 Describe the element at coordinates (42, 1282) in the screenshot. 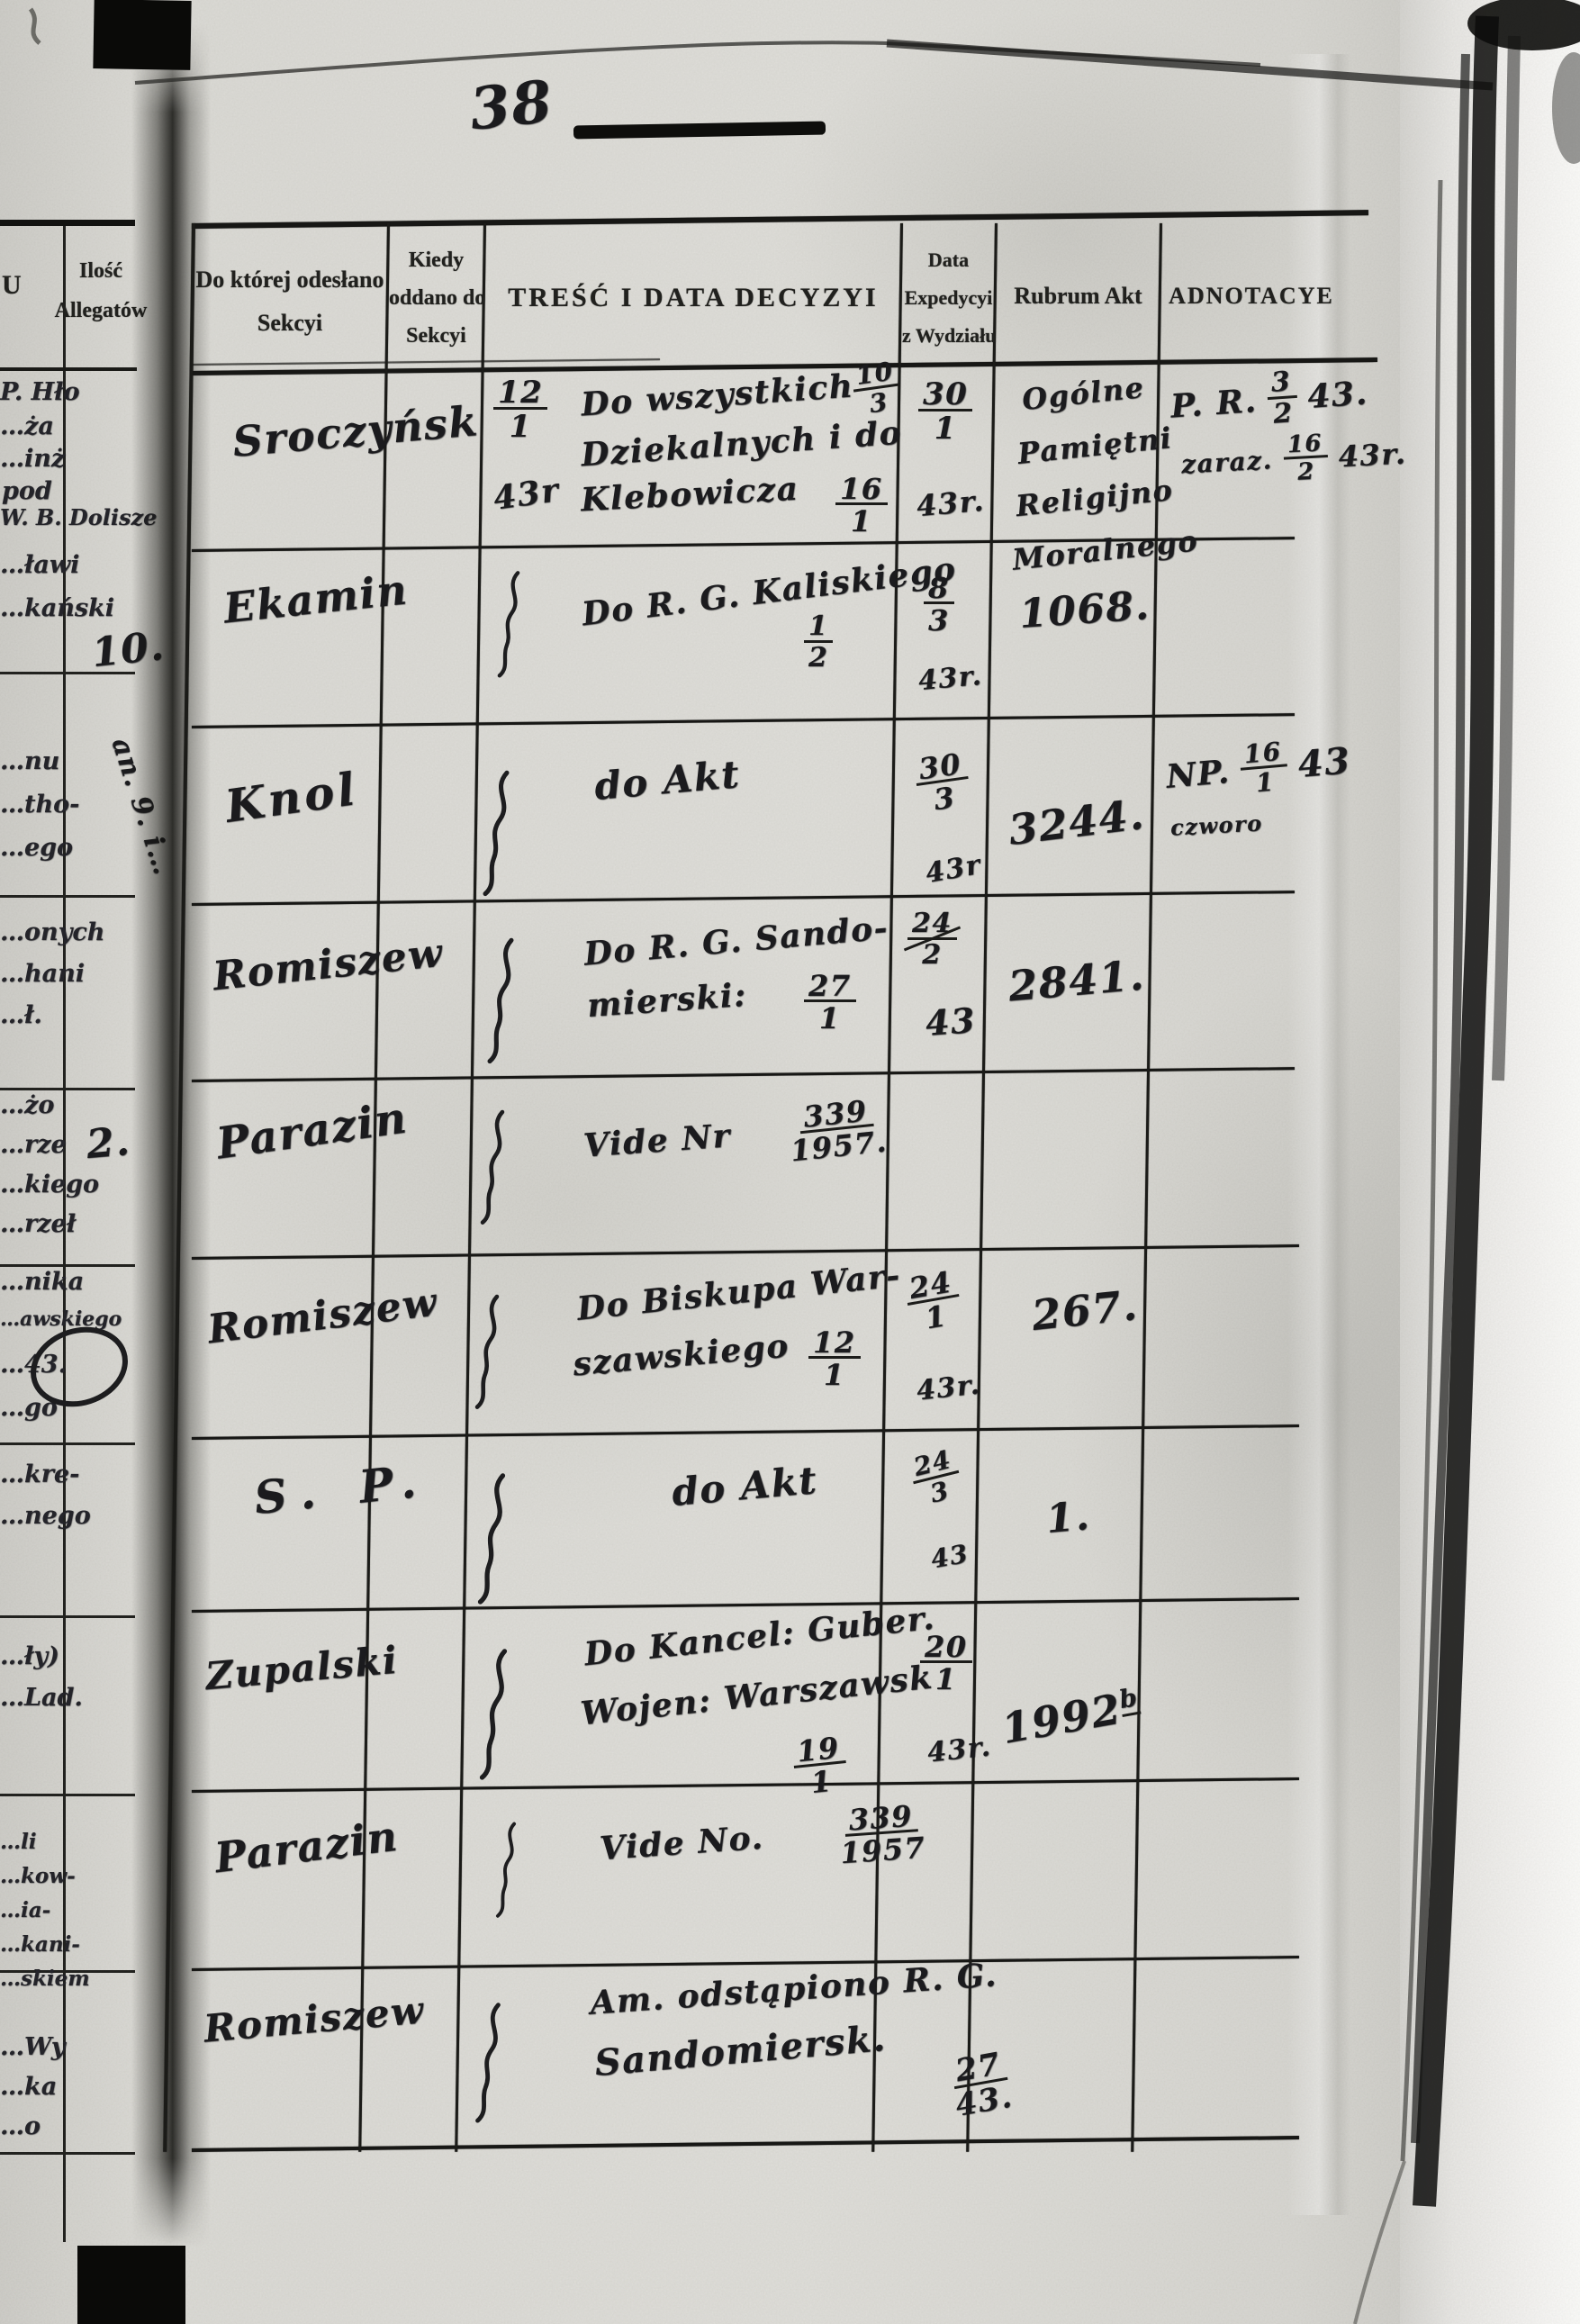

I see `handwriting-fragment: …nika` at that location.